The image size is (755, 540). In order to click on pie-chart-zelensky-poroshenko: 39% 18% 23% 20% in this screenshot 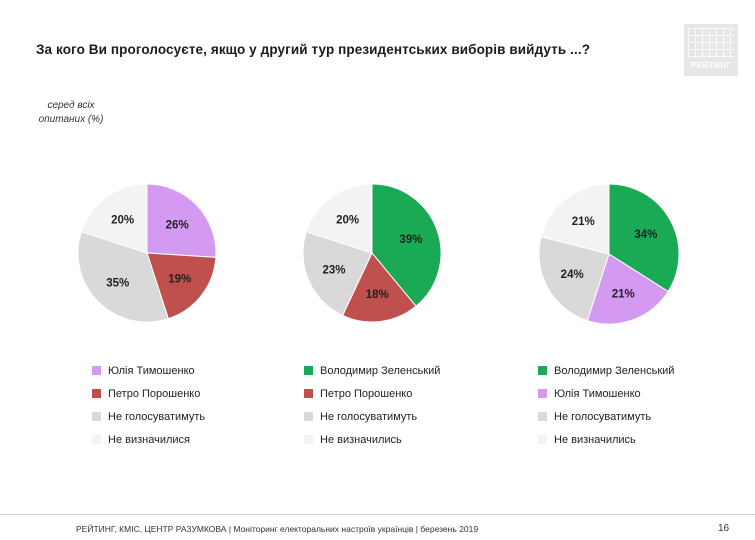, I will do `click(372, 253)`.